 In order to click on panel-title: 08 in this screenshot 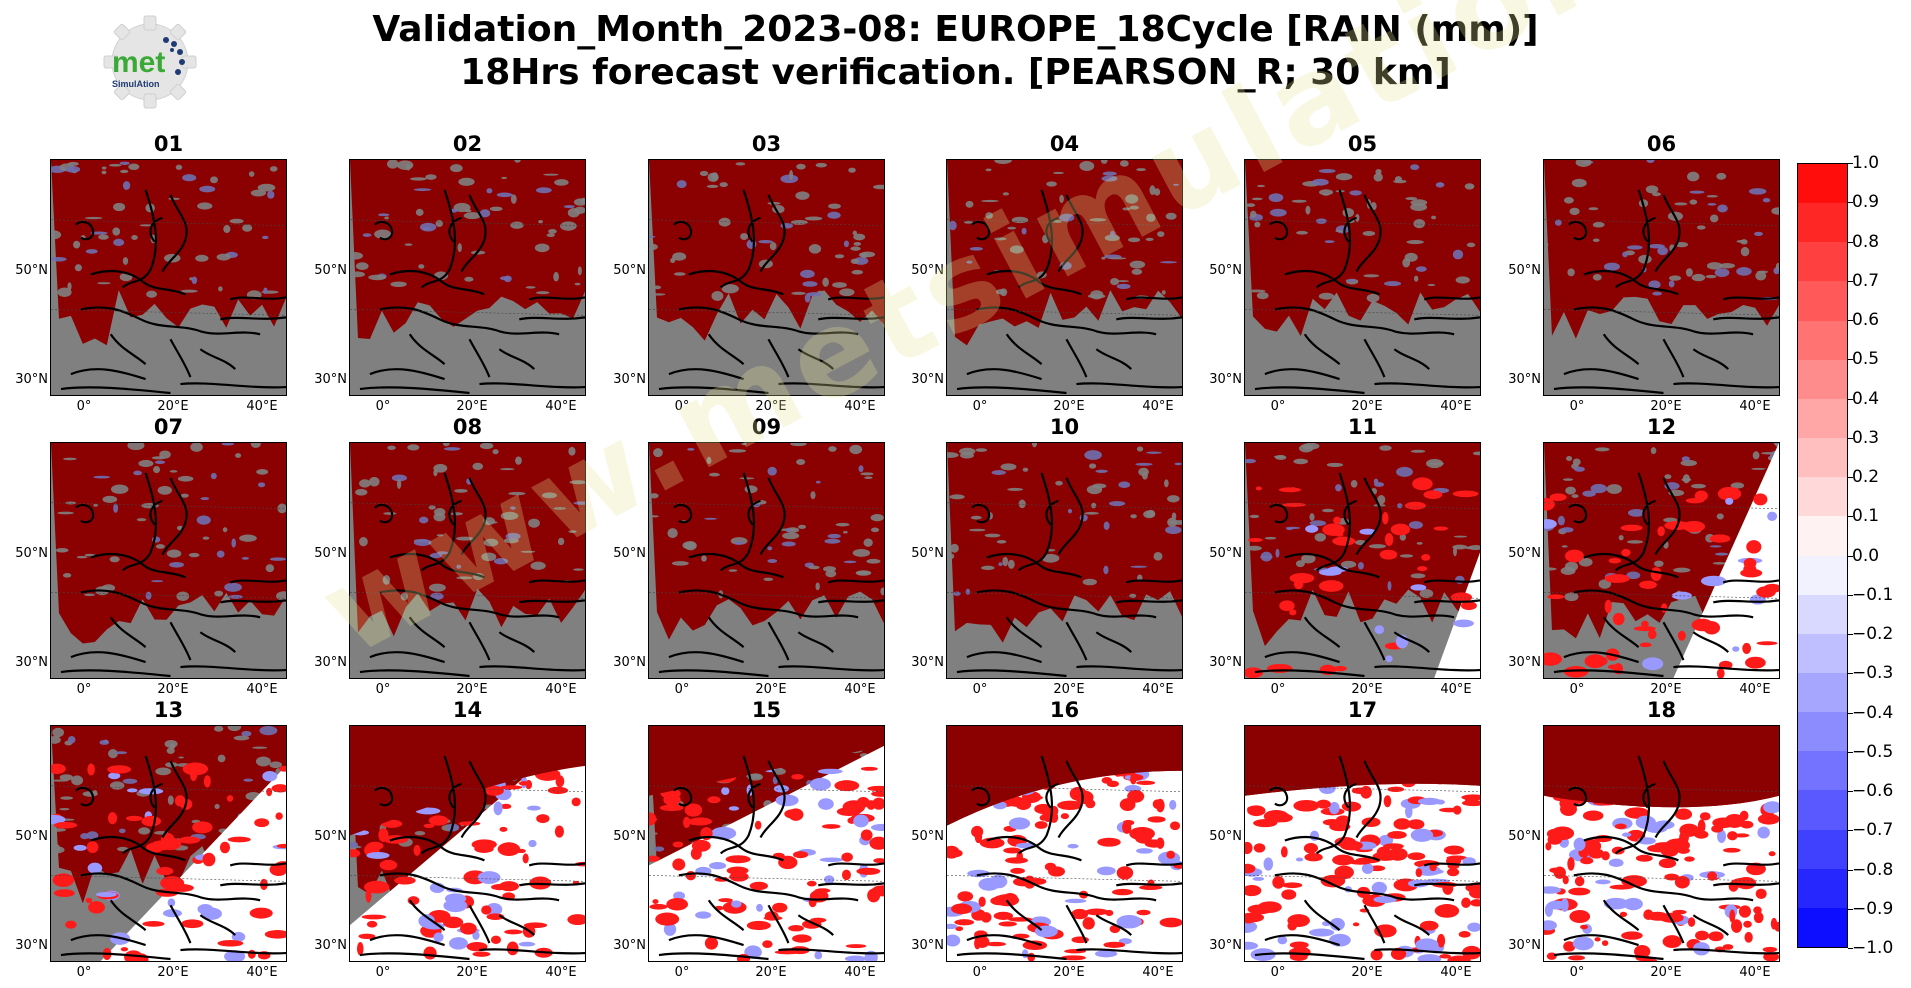, I will do `click(467, 427)`.